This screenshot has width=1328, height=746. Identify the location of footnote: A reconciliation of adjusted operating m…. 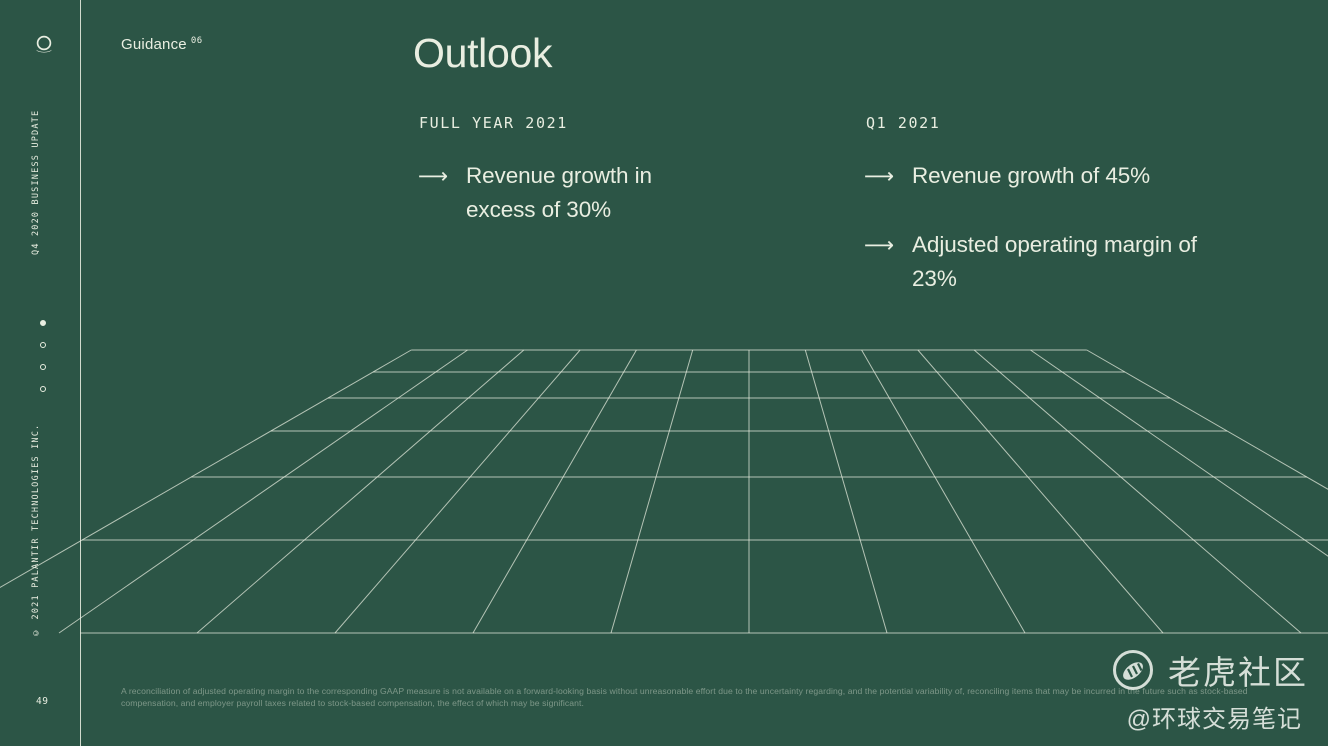
(684, 697).